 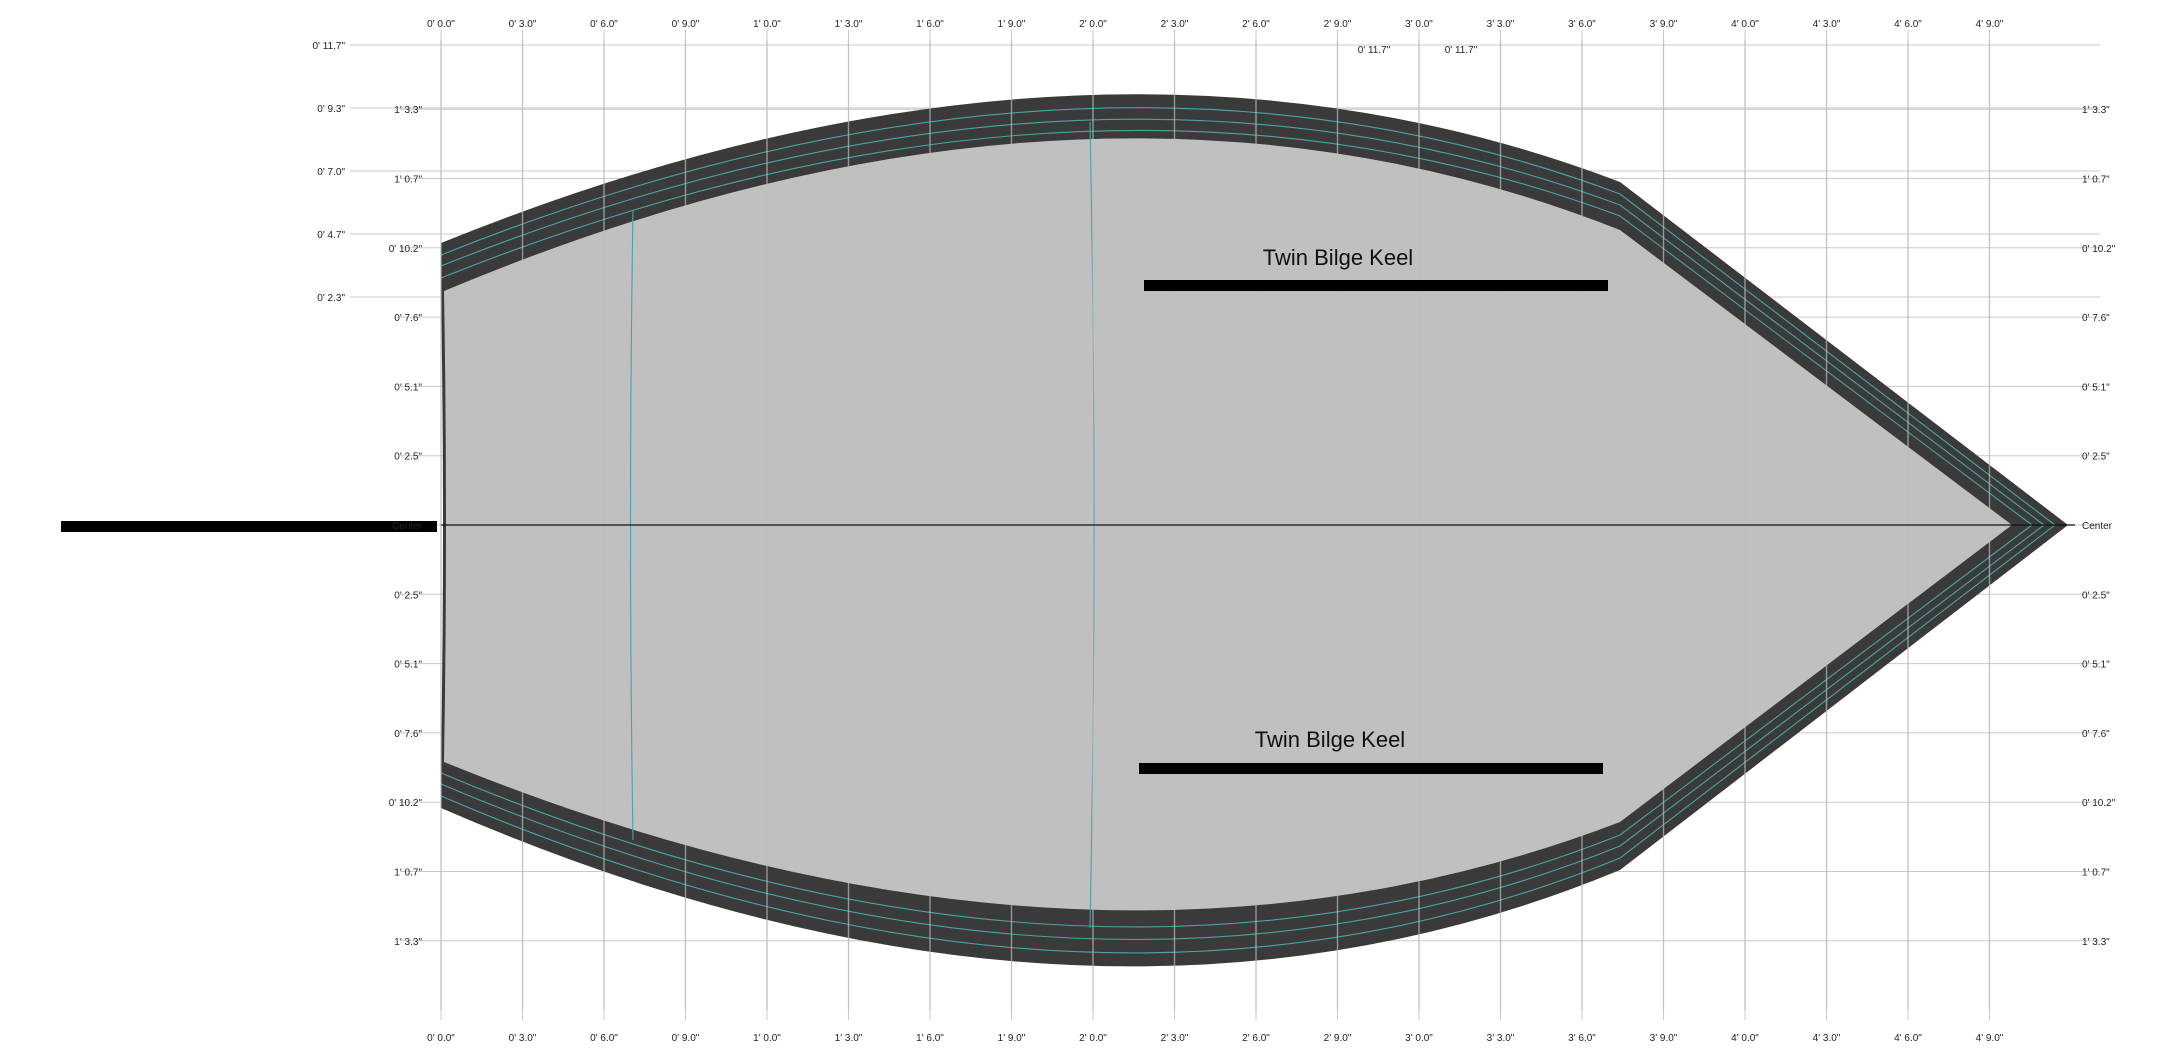 What do you see at coordinates (1376, 285) in the screenshot?
I see `twin-bilge-keel-top` at bounding box center [1376, 285].